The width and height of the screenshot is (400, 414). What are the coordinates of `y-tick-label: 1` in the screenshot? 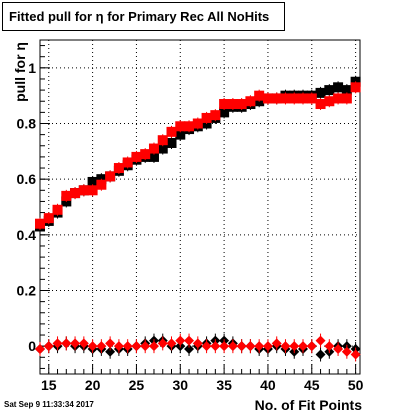 It's located at (32, 68).